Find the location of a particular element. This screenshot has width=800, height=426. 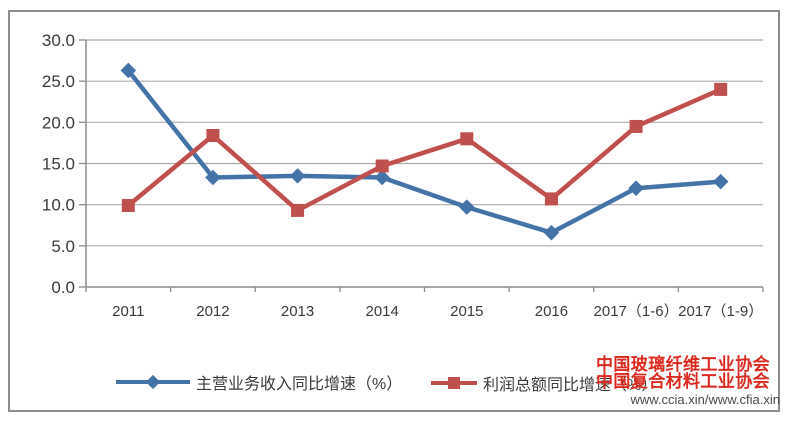

watermark-association-line1: 中国玻璃纤维工业协会 is located at coordinates (683, 364).